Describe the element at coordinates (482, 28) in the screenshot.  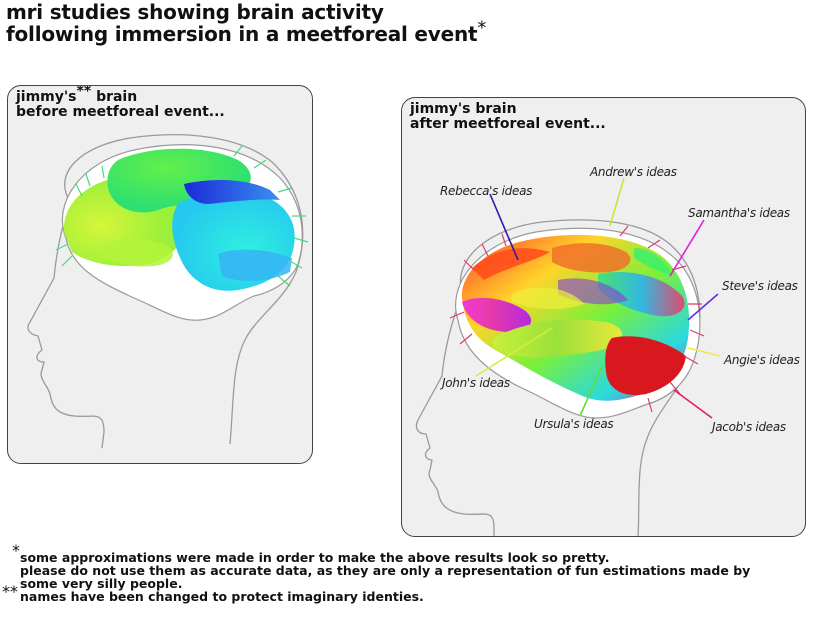
I see `title-footnote-mark: *` at that location.